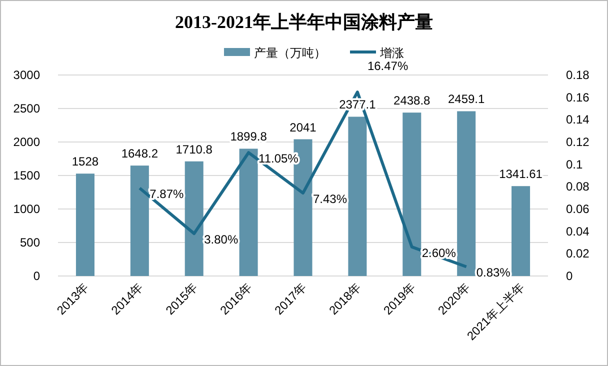 The image size is (608, 366). I want to click on y2-tick-label: 0.12, so click(578, 142).